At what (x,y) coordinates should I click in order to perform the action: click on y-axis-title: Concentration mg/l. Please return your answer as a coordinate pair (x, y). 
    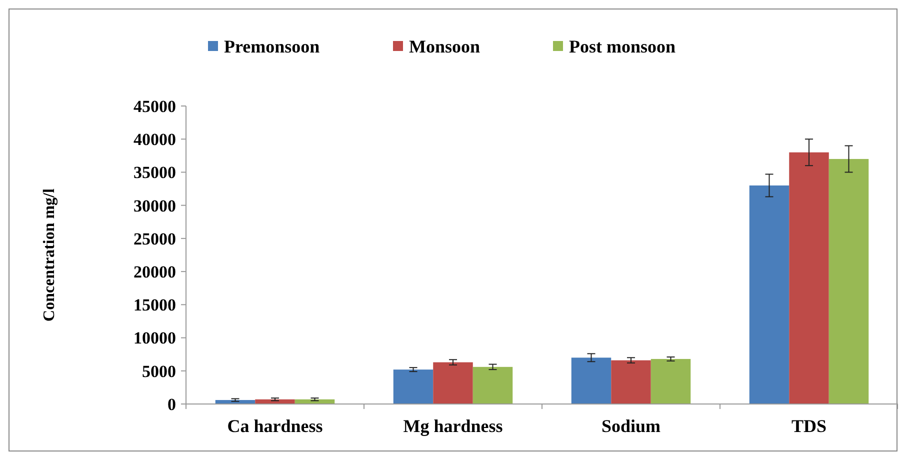
    Looking at the image, I should click on (49, 255).